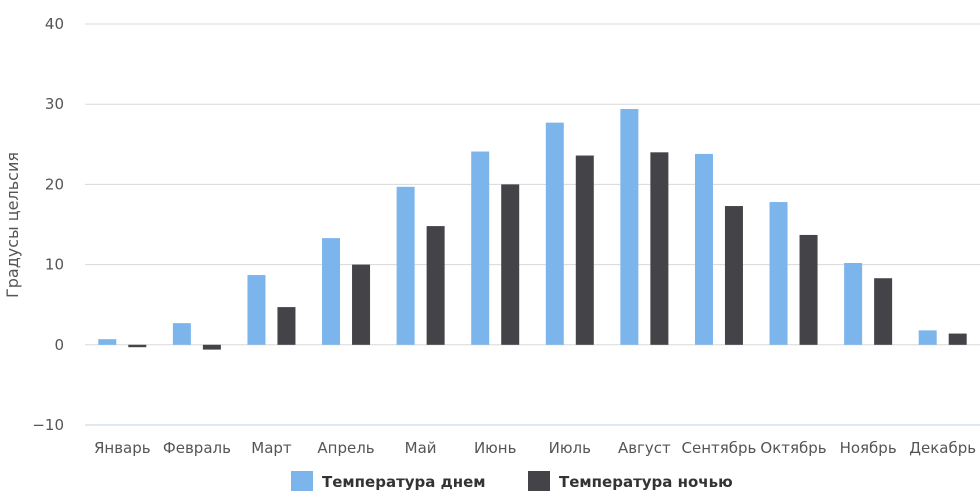 The height and width of the screenshot is (503, 980). I want to click on x-tick-label: Март, so click(271, 448).